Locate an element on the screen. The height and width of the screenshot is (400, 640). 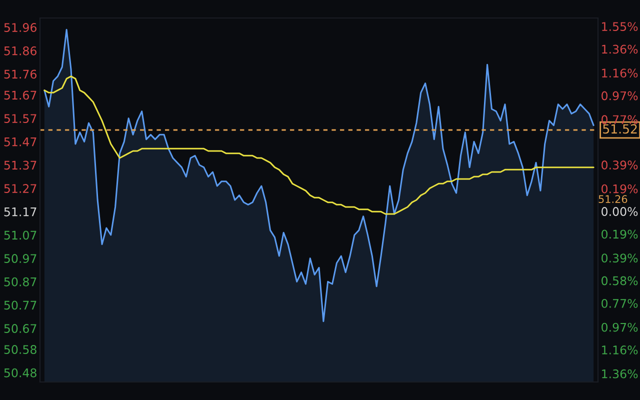
y-tick-label: 51.57 is located at coordinates (20, 118).